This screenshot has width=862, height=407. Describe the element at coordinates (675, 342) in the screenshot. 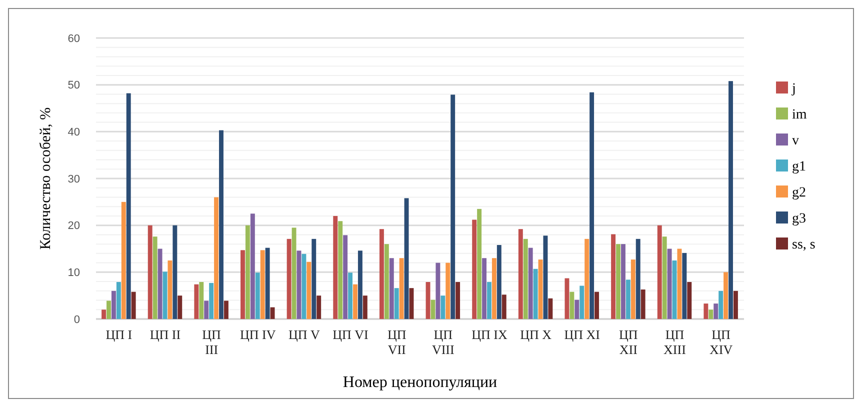

I see `x-tick-label: ЦП XIII` at that location.